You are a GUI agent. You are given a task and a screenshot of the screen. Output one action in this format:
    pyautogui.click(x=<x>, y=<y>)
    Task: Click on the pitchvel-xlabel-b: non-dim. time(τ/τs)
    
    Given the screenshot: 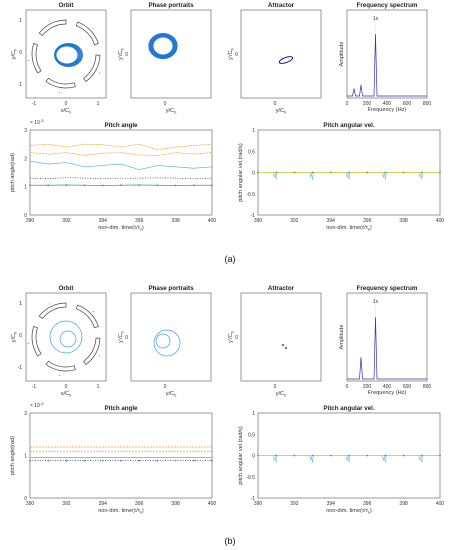 What is the action you would take?
    pyautogui.click(x=349, y=511)
    